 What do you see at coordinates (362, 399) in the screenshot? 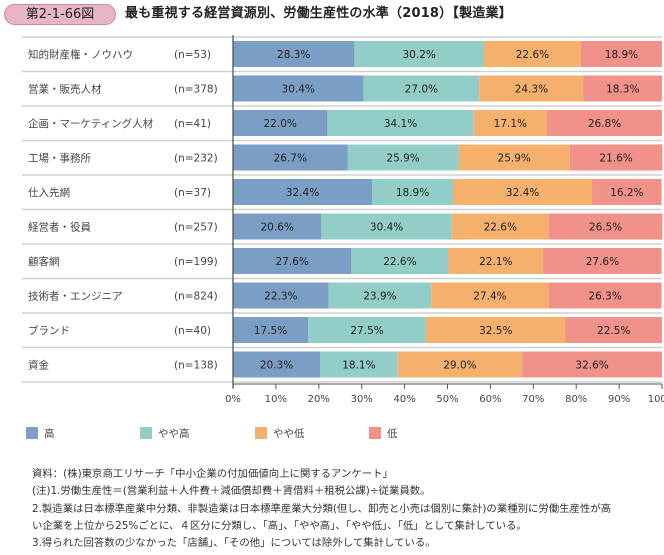
I see `x-tick-label: 30%` at bounding box center [362, 399].